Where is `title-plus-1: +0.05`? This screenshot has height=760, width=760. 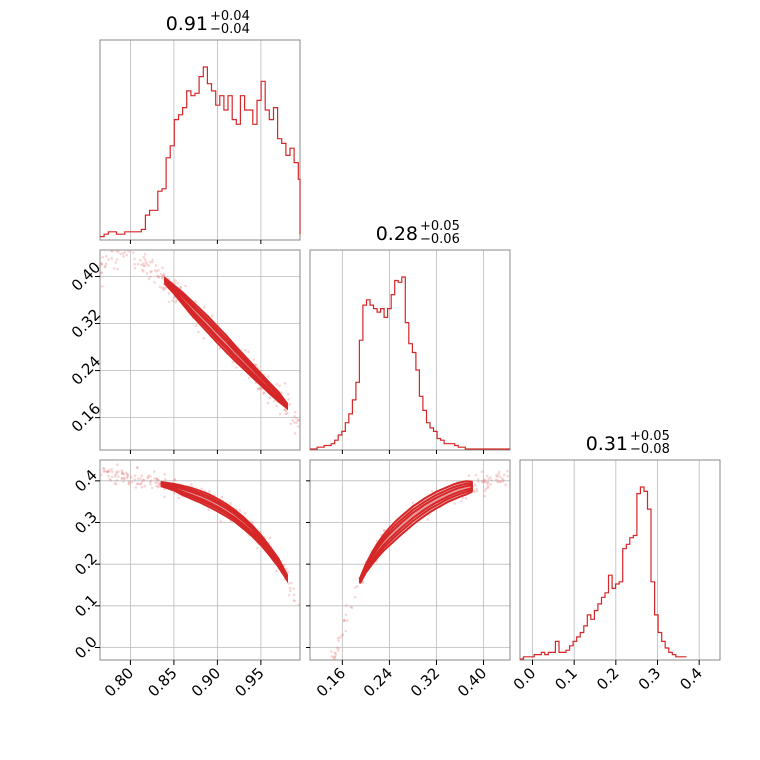
title-plus-1: +0.05 is located at coordinates (440, 226).